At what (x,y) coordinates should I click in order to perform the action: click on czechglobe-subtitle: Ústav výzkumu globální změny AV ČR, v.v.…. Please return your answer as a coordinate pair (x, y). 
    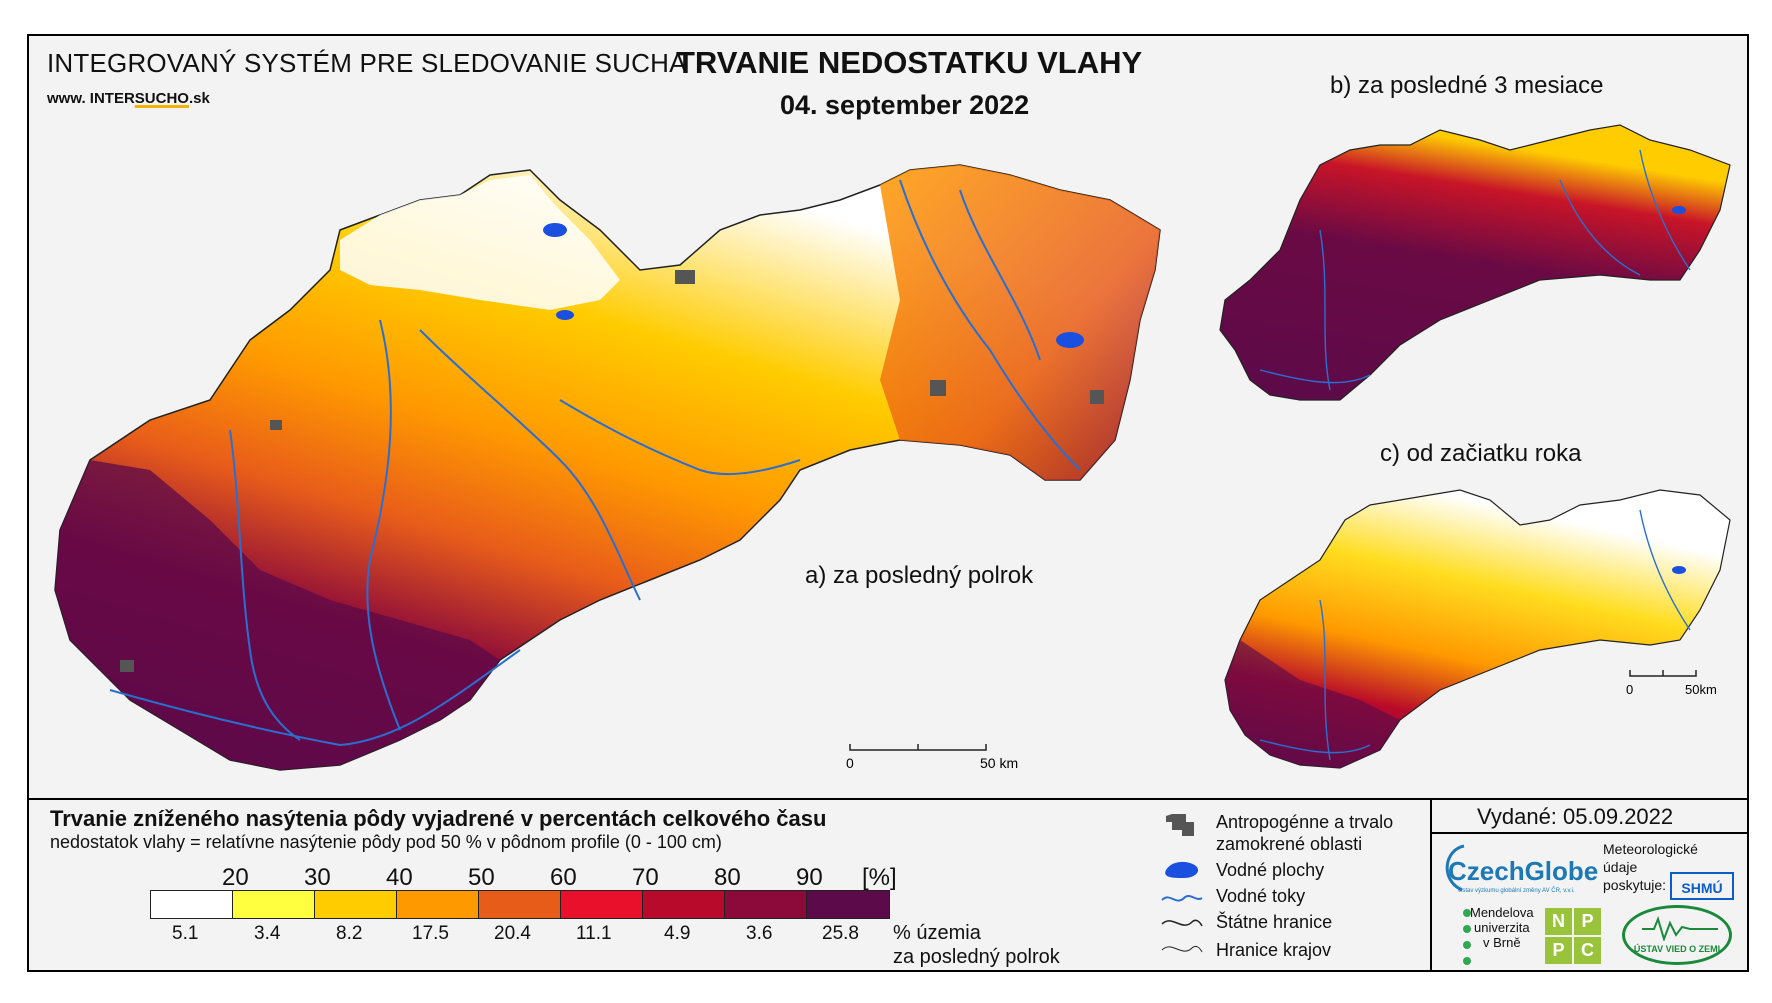
    Looking at the image, I should click on (1516, 891).